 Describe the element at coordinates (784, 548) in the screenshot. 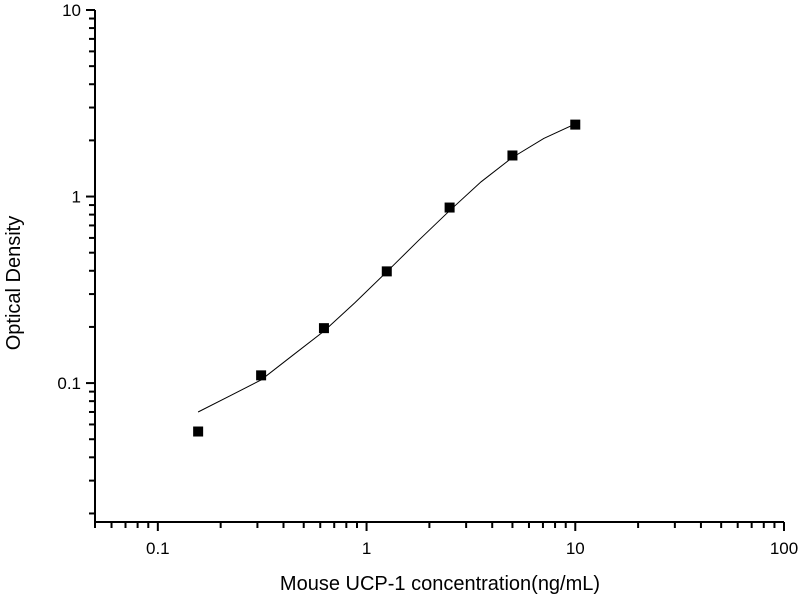

I see `x-tick-label: 100` at that location.